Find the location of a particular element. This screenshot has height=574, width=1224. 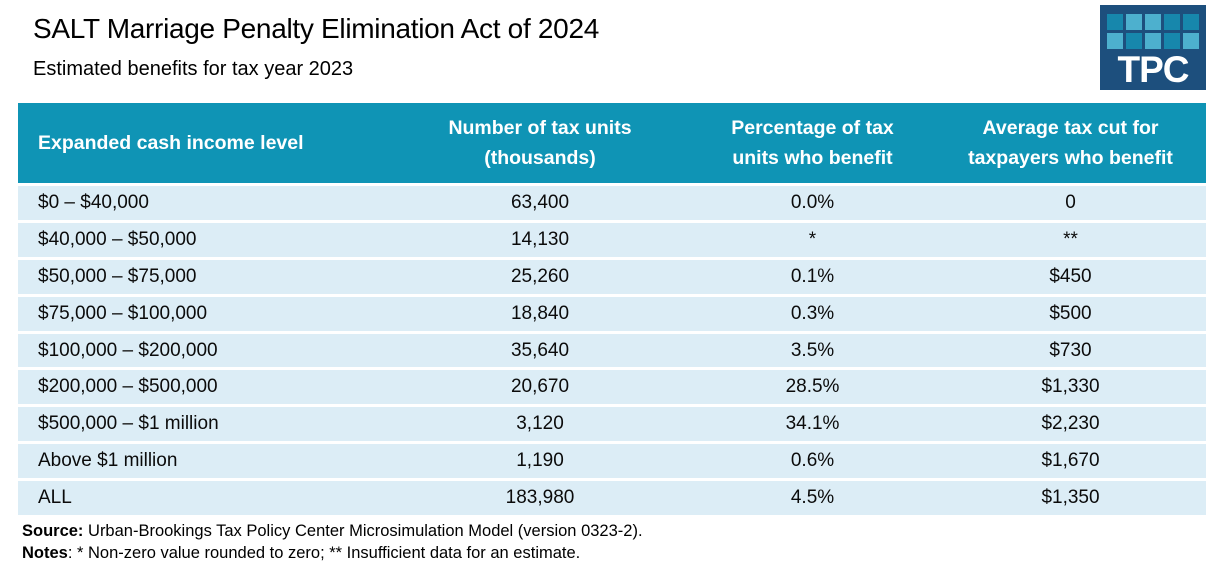

table-cell: $1,330 is located at coordinates (1070, 387).